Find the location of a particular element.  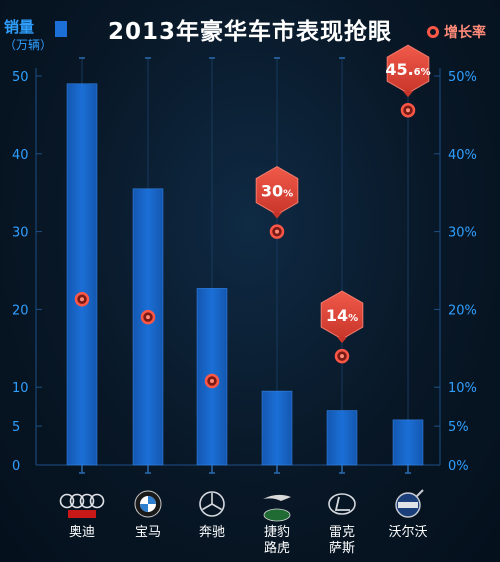

y-right-tick-label: 0% is located at coordinates (458, 466).